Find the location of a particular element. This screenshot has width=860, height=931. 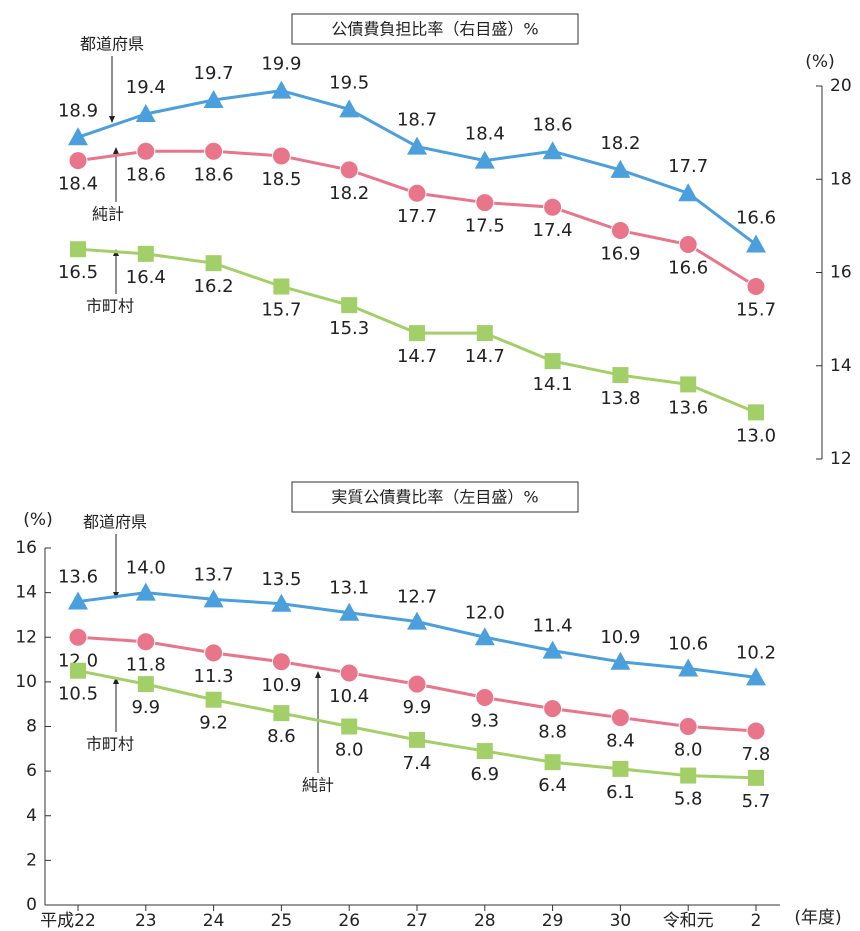

x-tick-label: 28 is located at coordinates (485, 921).